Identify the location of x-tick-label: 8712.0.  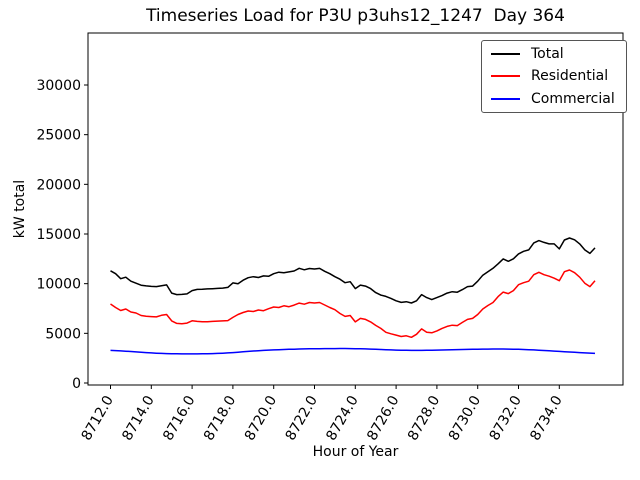
(98, 418).